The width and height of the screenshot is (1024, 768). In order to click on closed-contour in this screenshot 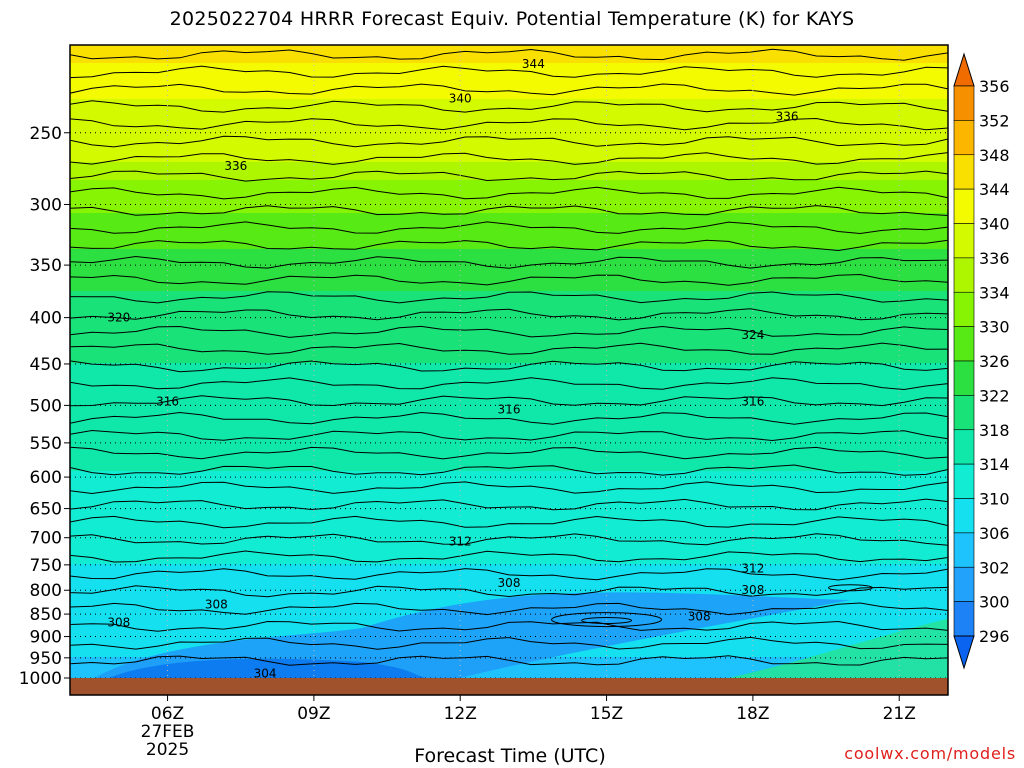, I will do `click(850, 588)`.